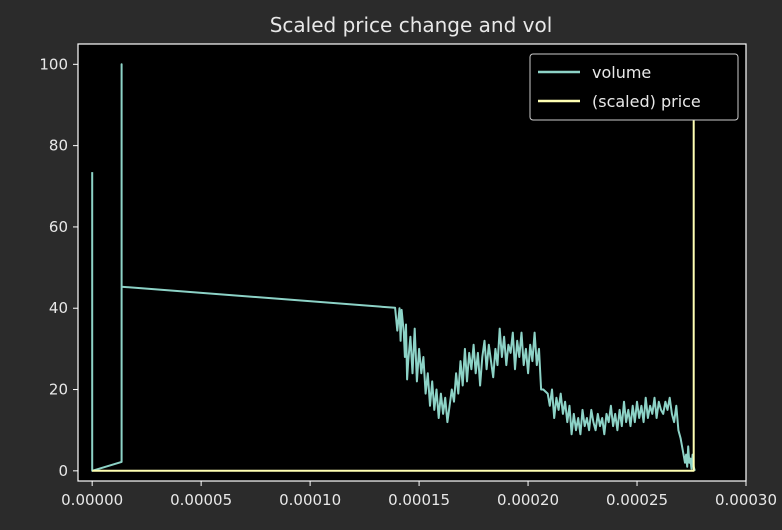 The width and height of the screenshot is (782, 530). Describe the element at coordinates (53, 64) in the screenshot. I see `y-tick-label: 100` at that location.